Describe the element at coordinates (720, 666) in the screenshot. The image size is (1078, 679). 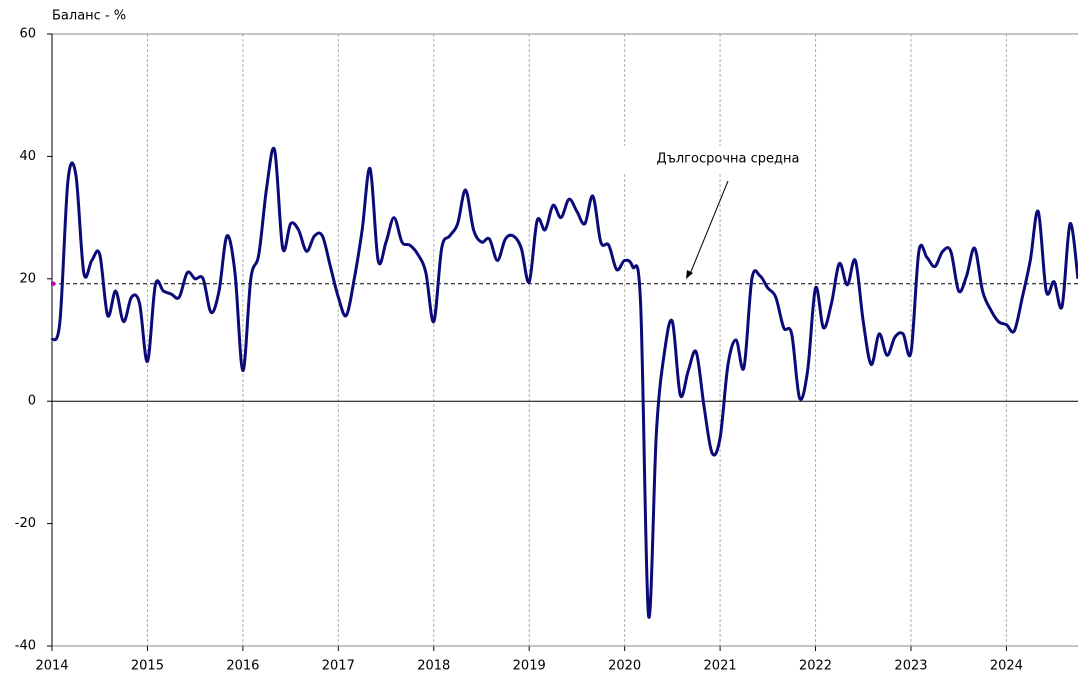
I see `x-tick-label: 2021` at that location.